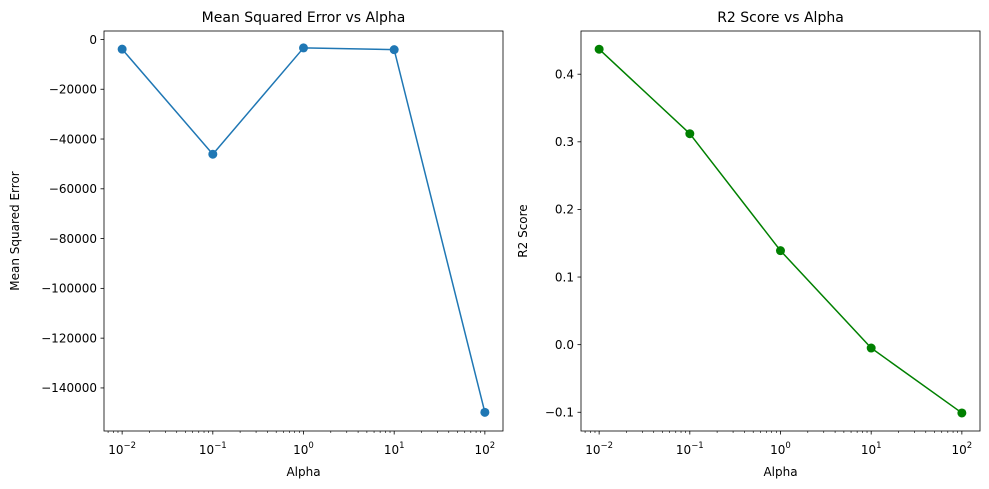 This screenshot has width=989, height=489. What do you see at coordinates (73, 90) in the screenshot?
I see `mse-y-tick-label: −20000` at bounding box center [73, 90].